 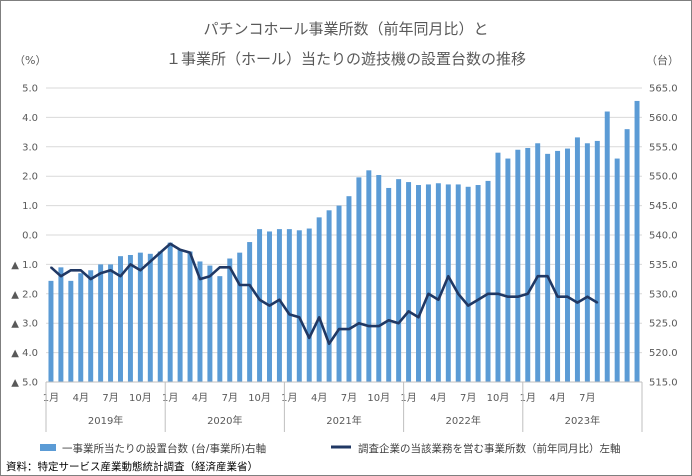 What do you see at coordinates (164, 448) in the screenshot?
I see `legend-bar-label: 一事業所当たりの設置台数 (台/事業所)右軸` at bounding box center [164, 448].